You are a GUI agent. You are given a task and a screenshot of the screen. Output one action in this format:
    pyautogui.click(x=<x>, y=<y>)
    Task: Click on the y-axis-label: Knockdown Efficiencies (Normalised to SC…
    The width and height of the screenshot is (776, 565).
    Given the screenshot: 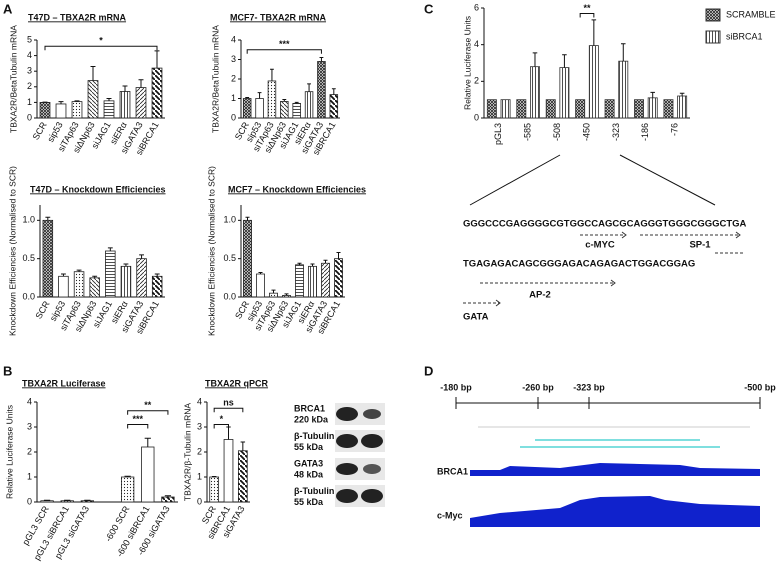 What is the action you would take?
    pyautogui.click(x=211, y=251)
    